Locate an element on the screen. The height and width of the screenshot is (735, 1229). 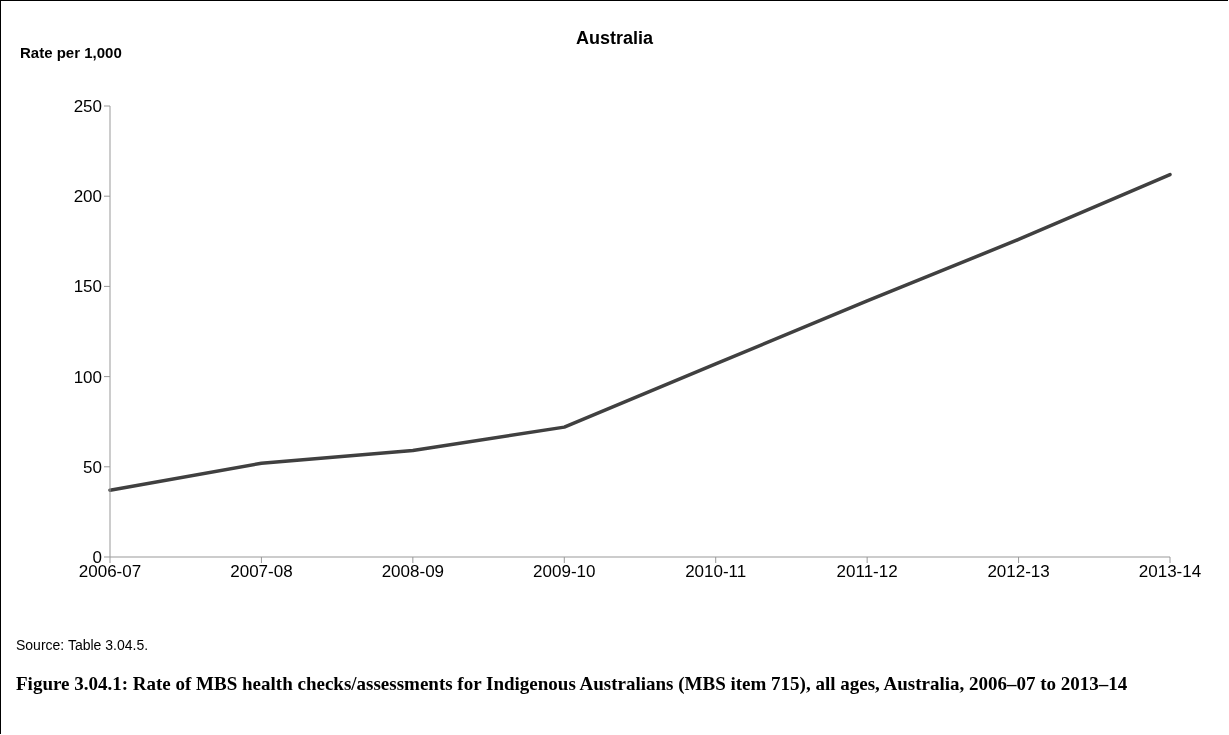
x-tick-label: 2007-08 is located at coordinates (261, 572).